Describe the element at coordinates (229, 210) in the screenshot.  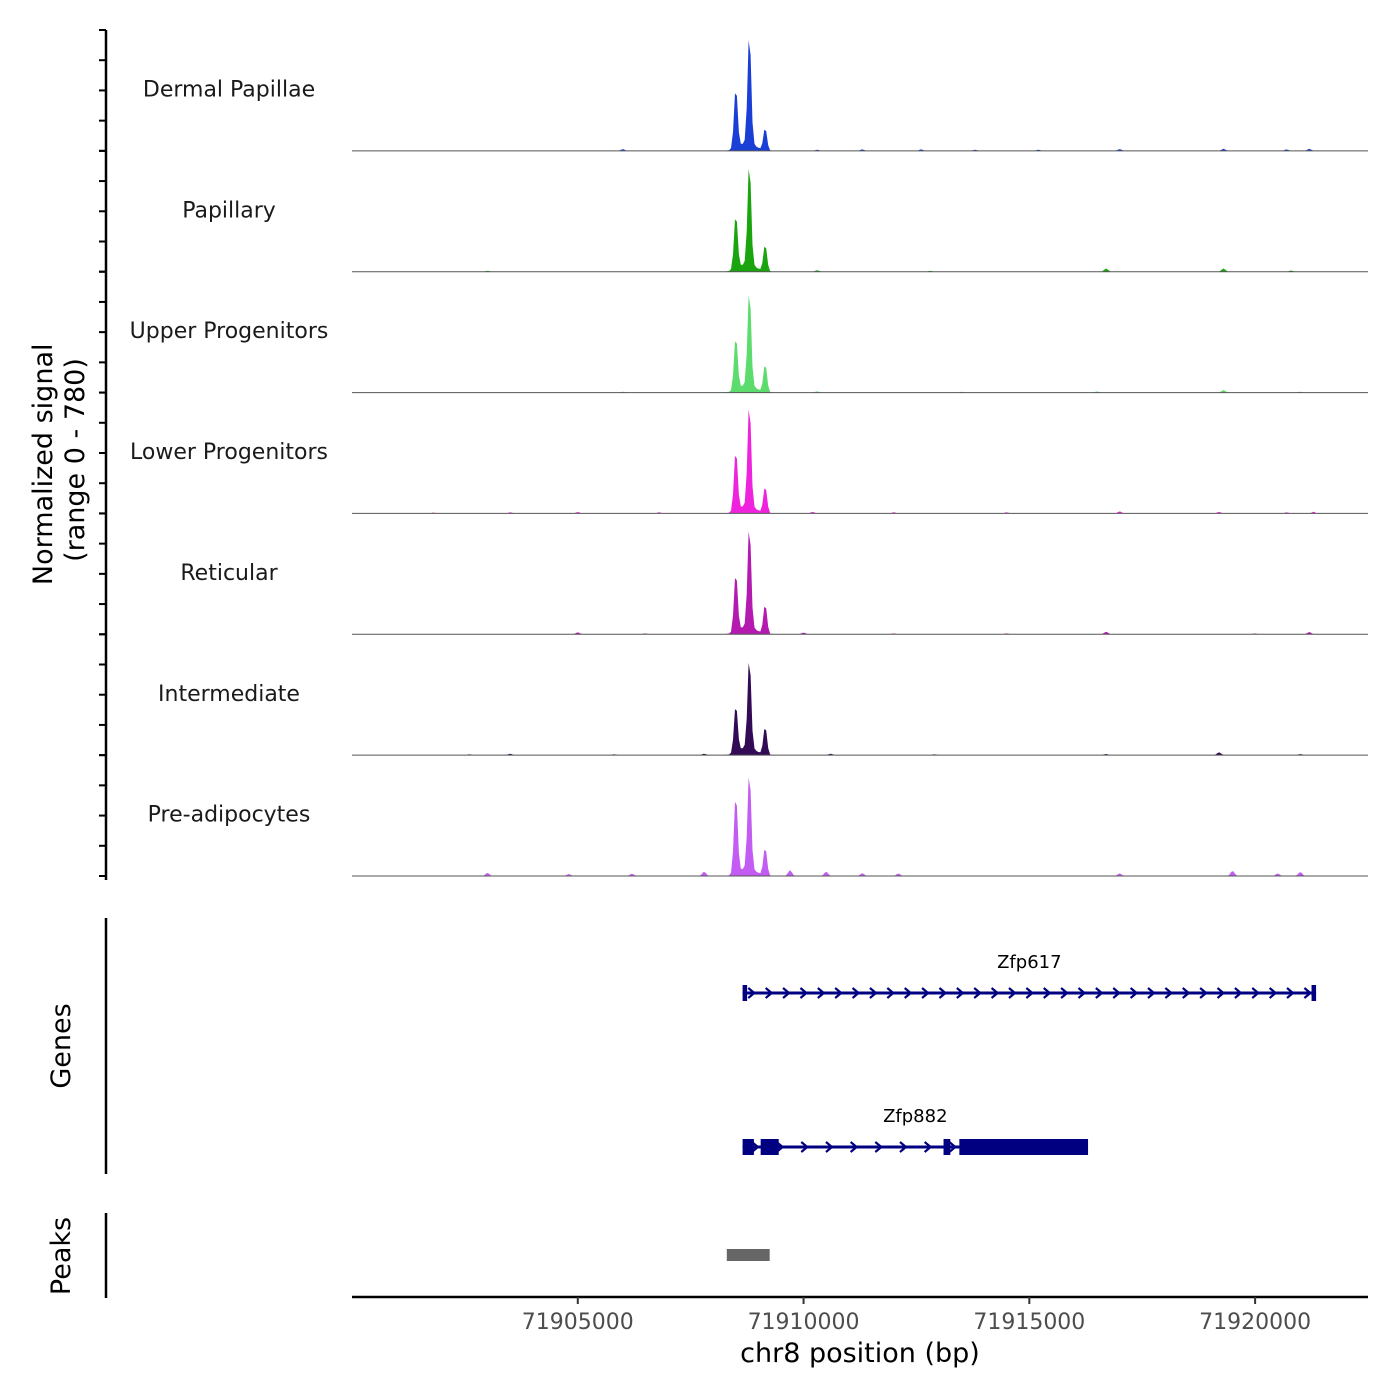
I see `track-label: Papillary` at that location.